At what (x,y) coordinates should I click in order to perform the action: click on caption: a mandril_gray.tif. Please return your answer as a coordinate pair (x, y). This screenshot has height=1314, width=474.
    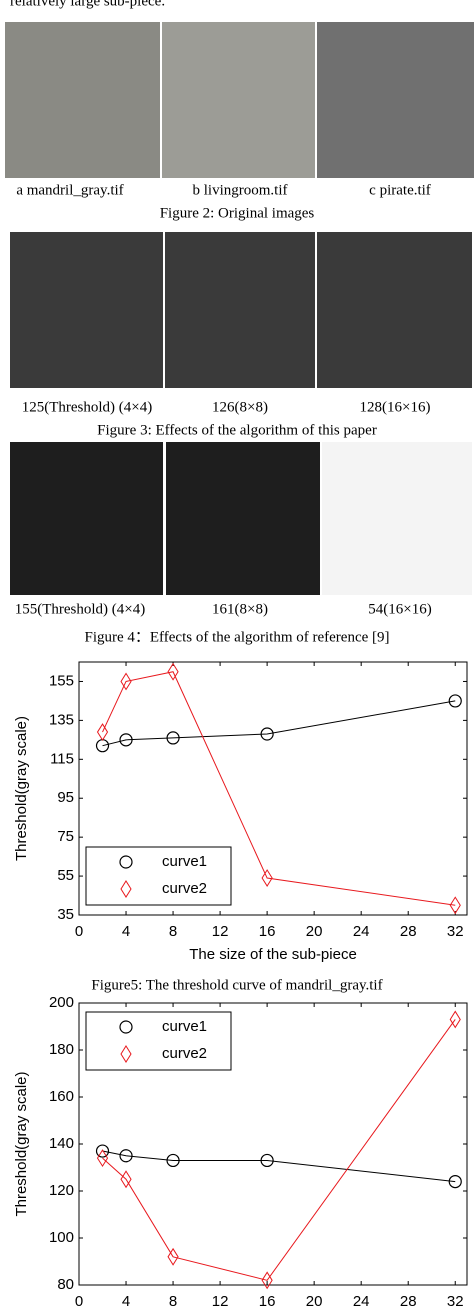
    Looking at the image, I should click on (69, 190).